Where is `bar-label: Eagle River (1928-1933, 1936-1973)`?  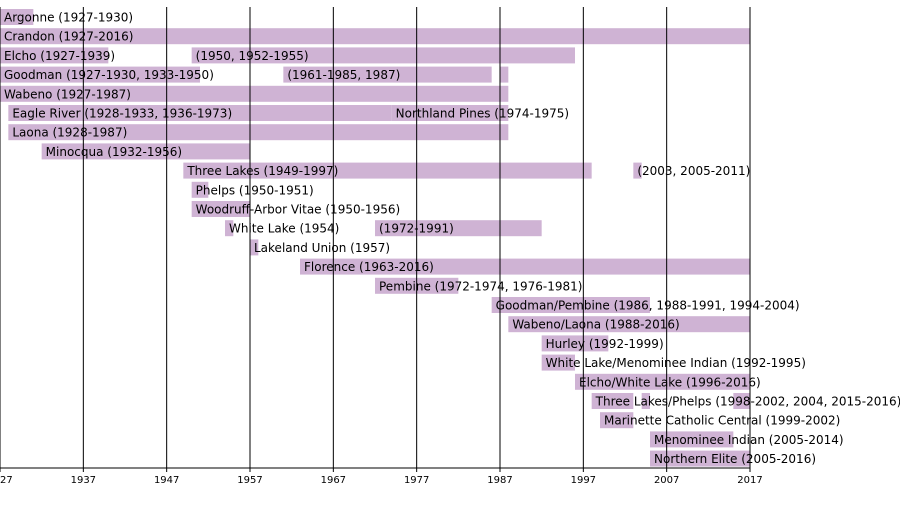
bar-label: Eagle River (1928-1933, 1936-1973) is located at coordinates (122, 114).